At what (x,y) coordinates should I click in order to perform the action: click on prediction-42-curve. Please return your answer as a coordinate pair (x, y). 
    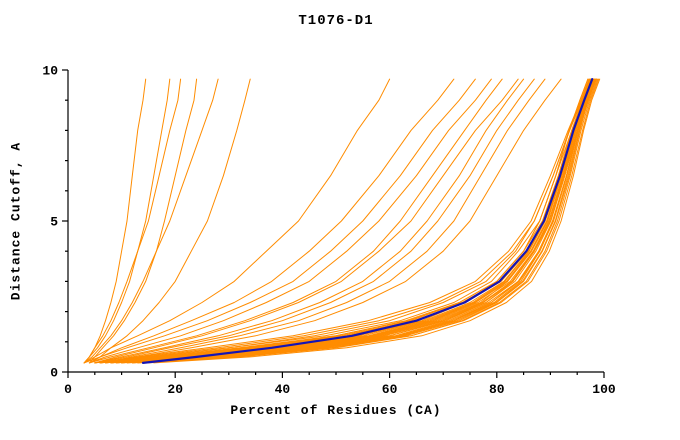
    Looking at the image, I should click on (127, 221).